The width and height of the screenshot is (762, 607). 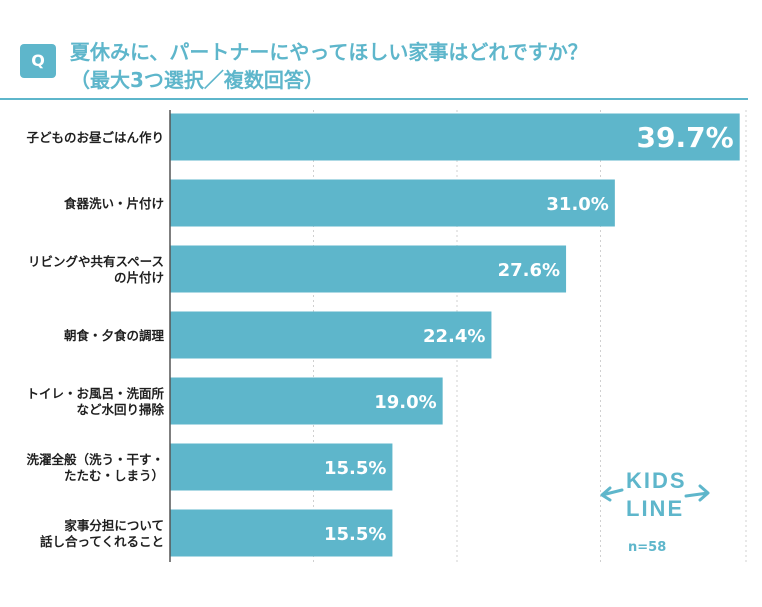 What do you see at coordinates (656, 480) in the screenshot?
I see `logo-text-line1: KIDS` at bounding box center [656, 480].